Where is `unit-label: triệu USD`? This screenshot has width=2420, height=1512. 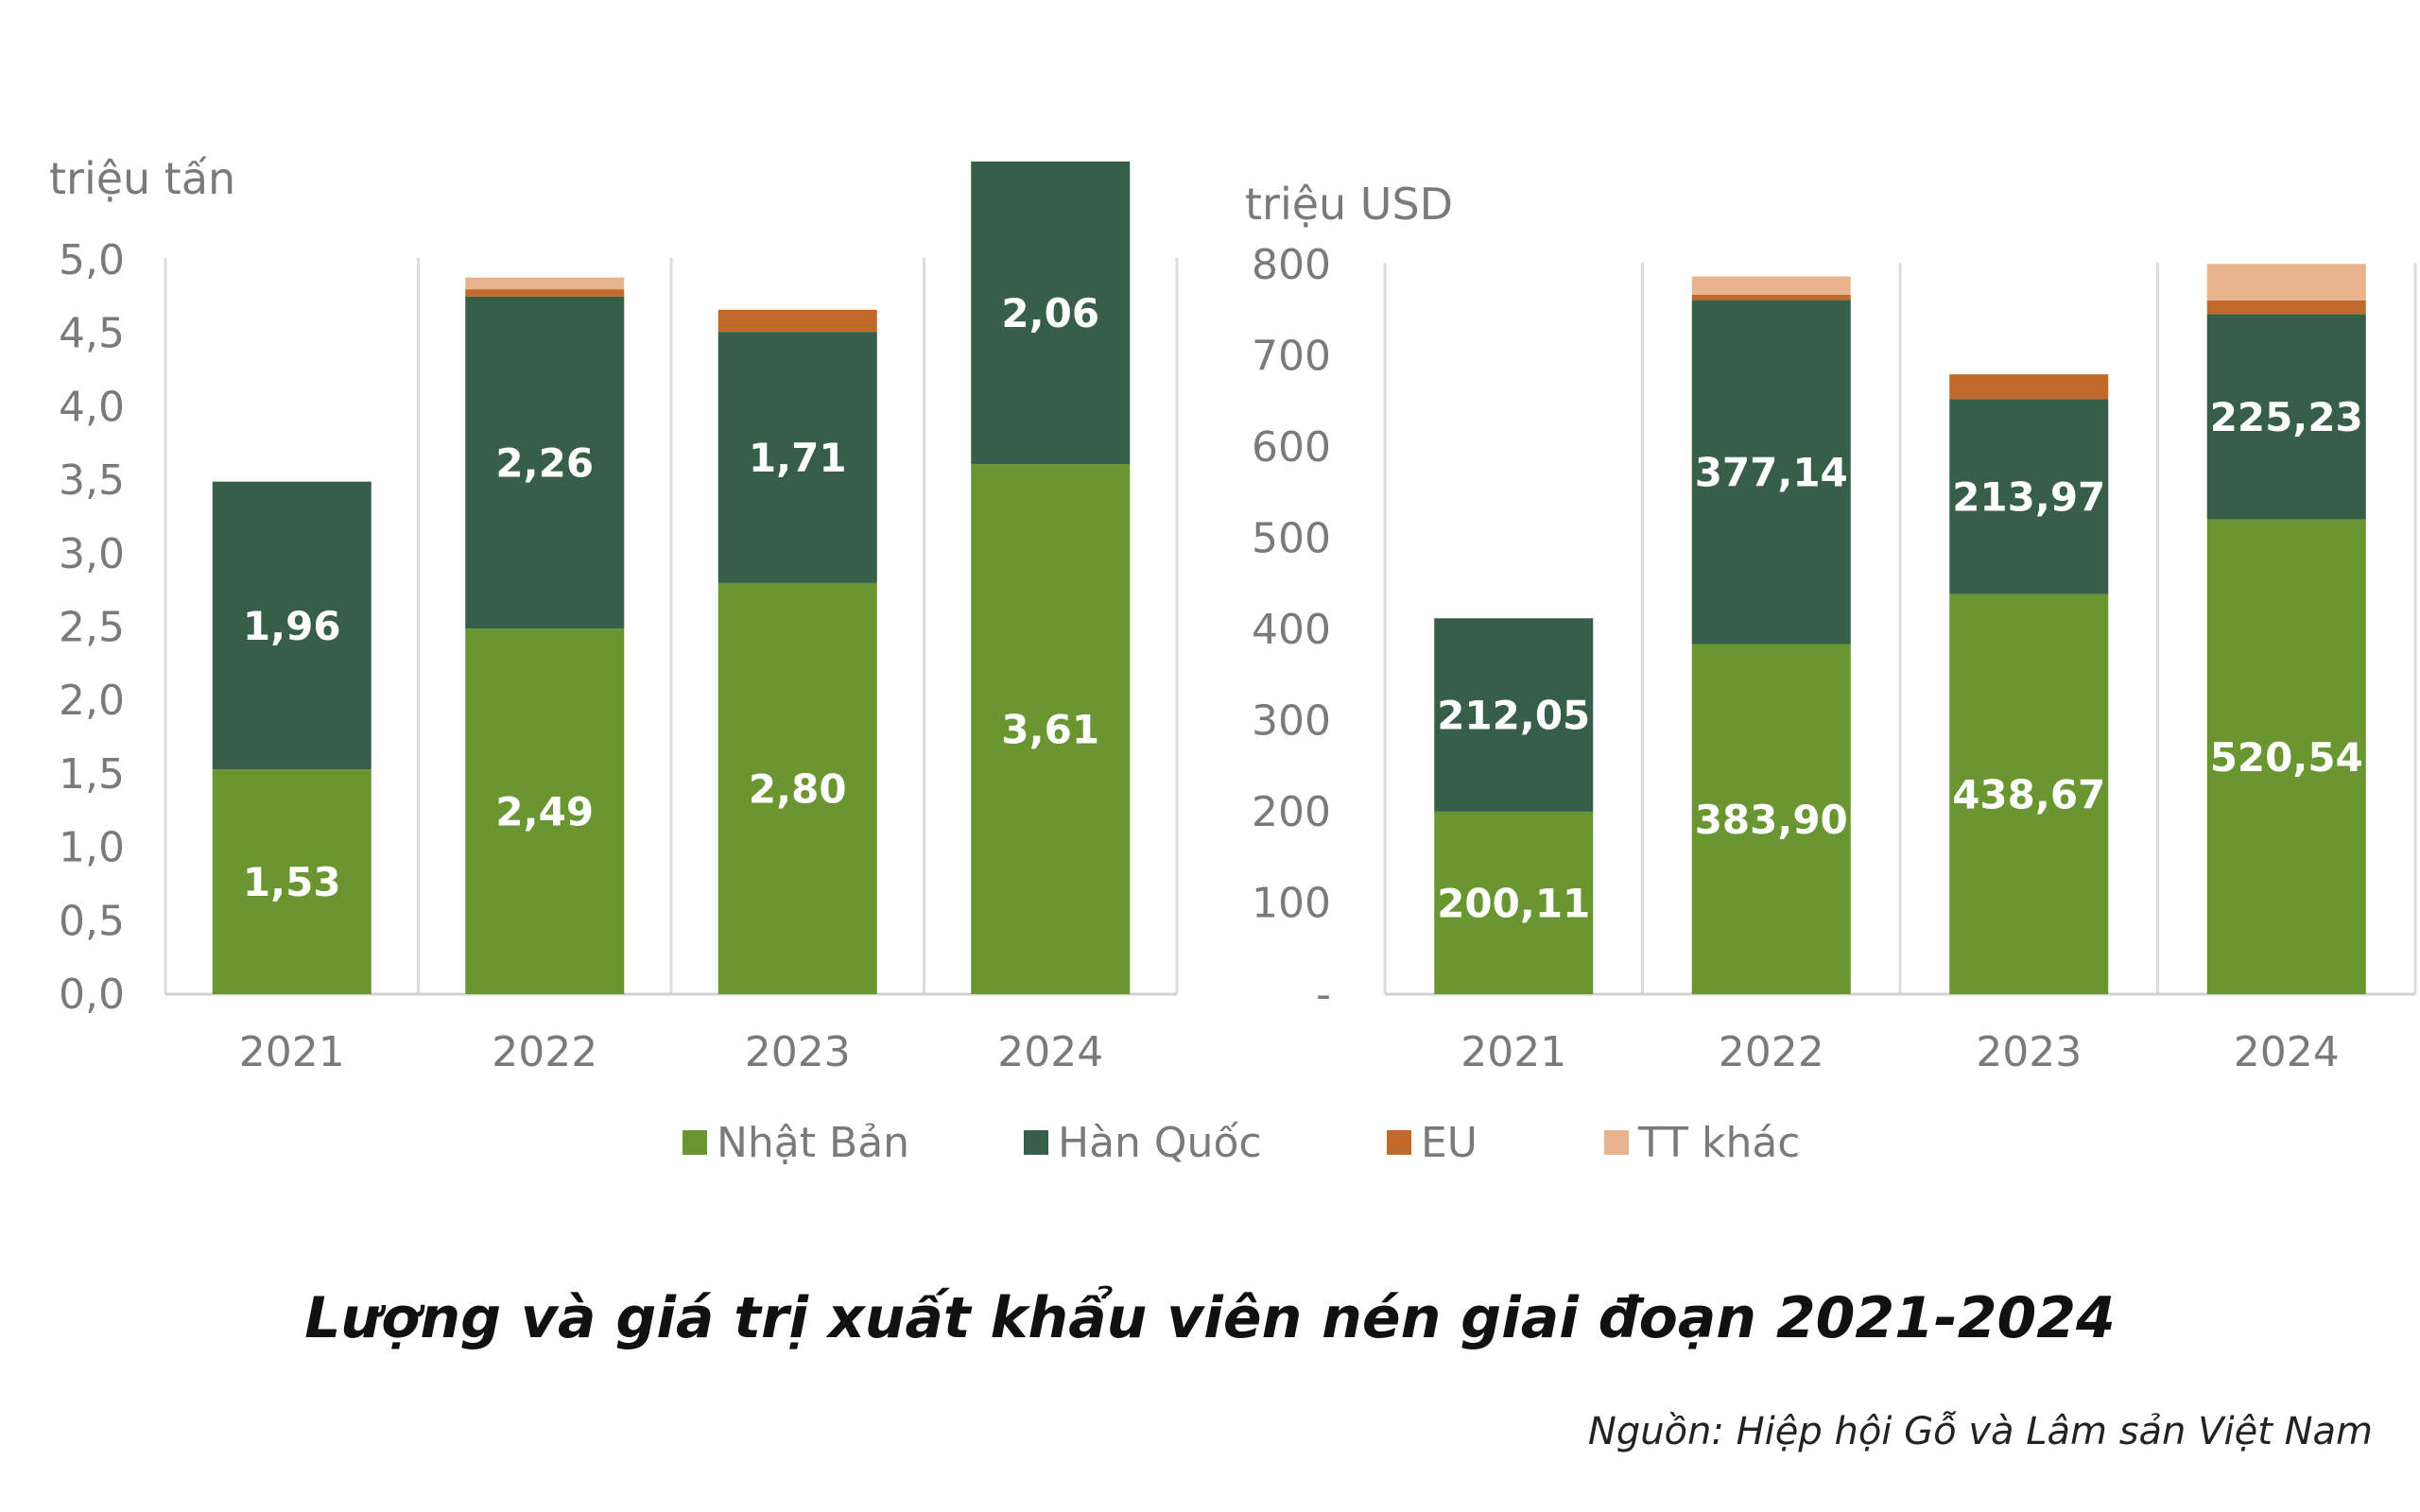
unit-label: triệu USD is located at coordinates (1349, 204).